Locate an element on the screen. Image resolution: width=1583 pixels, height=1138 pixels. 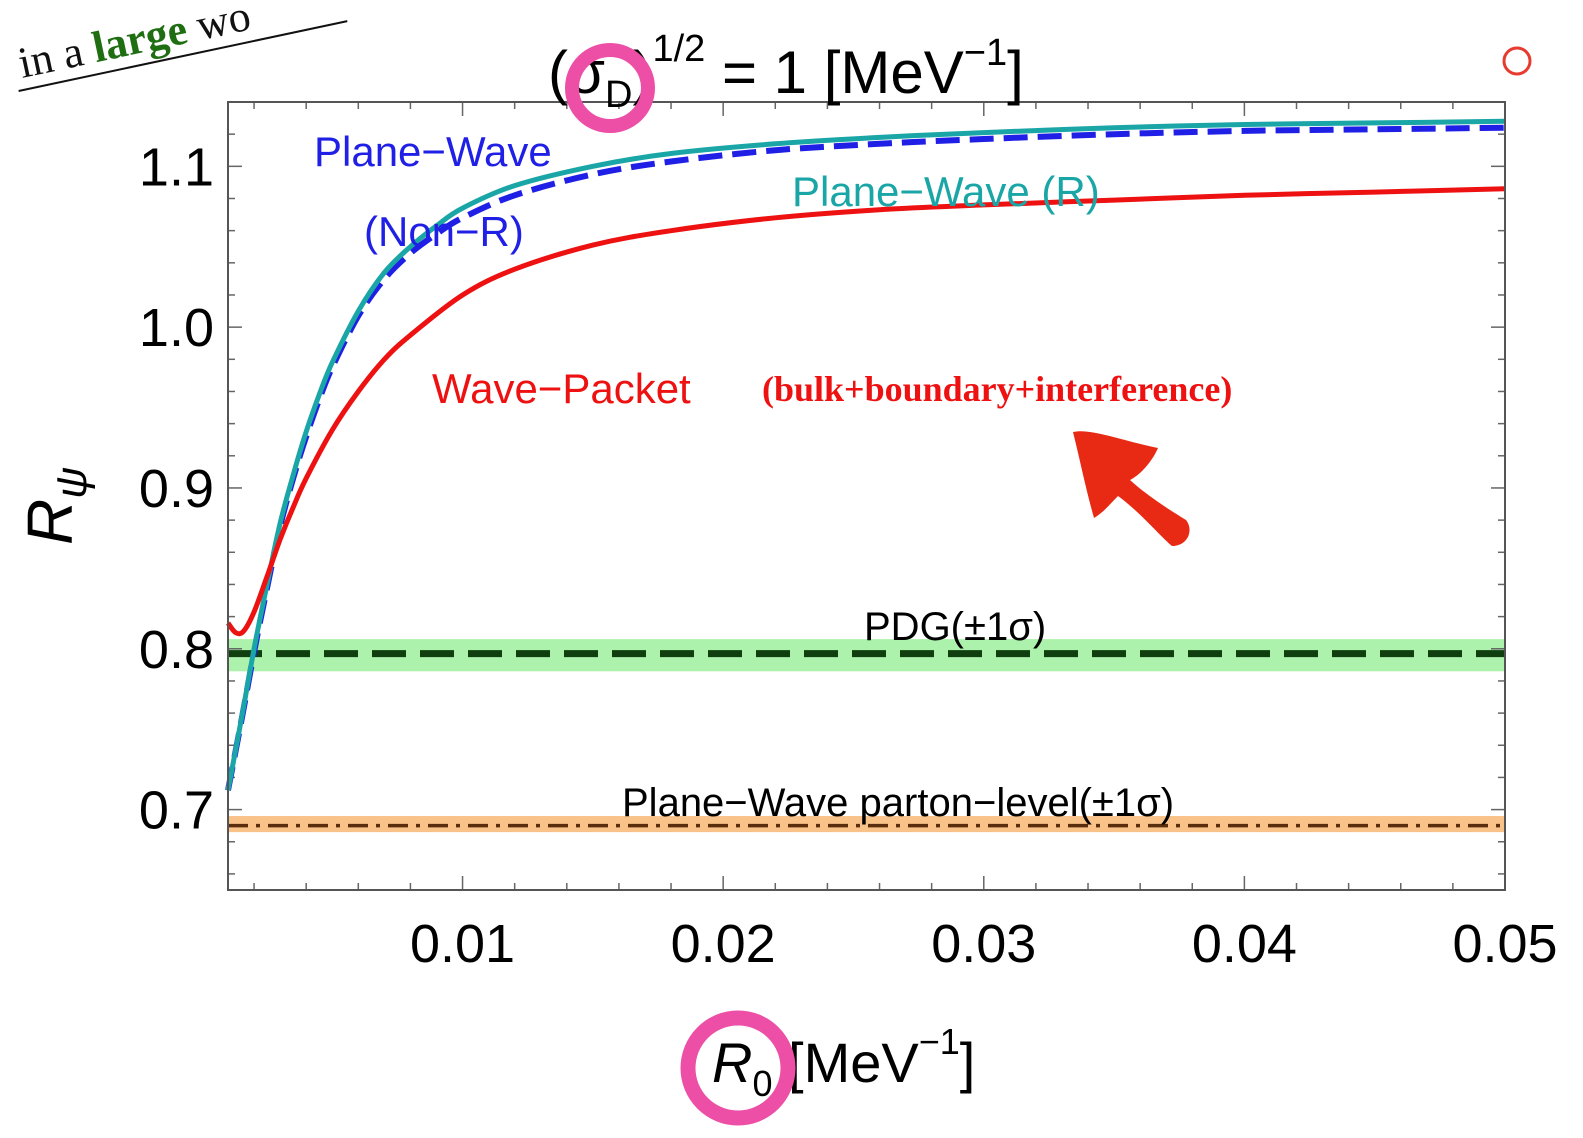
highlight-circle-title is located at coordinates (610, 88).